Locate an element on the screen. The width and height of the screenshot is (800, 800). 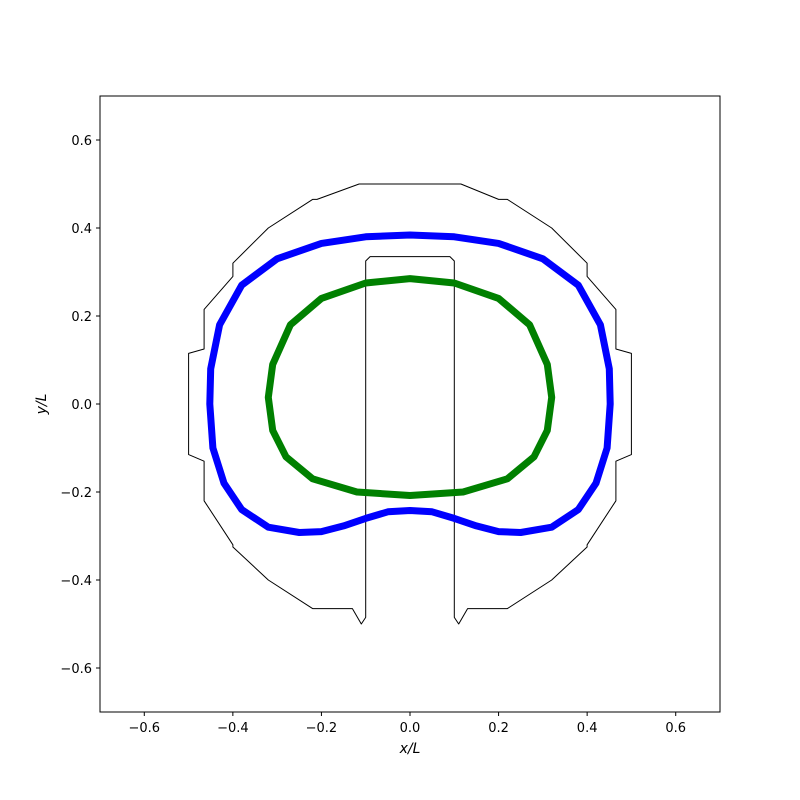
x-tick-label: 0.0 is located at coordinates (410, 728).